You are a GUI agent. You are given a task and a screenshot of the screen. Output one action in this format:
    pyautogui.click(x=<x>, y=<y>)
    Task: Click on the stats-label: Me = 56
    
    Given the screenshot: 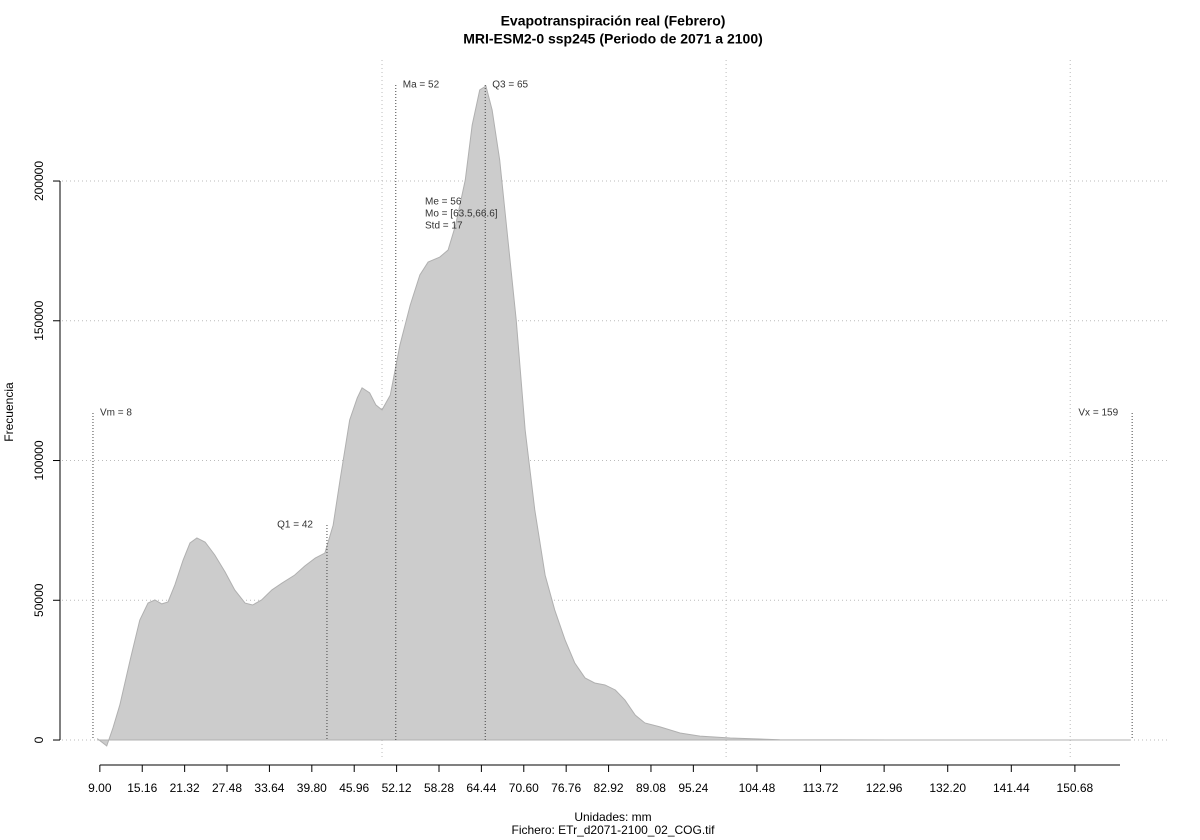 What is the action you would take?
    pyautogui.click(x=443, y=202)
    